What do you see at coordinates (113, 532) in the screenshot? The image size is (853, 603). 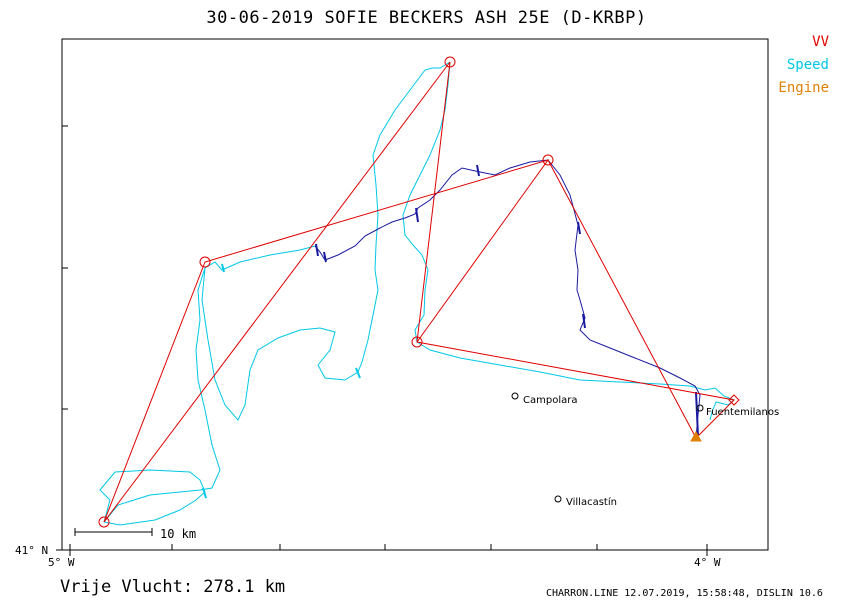 I see `scale-bar` at bounding box center [113, 532].